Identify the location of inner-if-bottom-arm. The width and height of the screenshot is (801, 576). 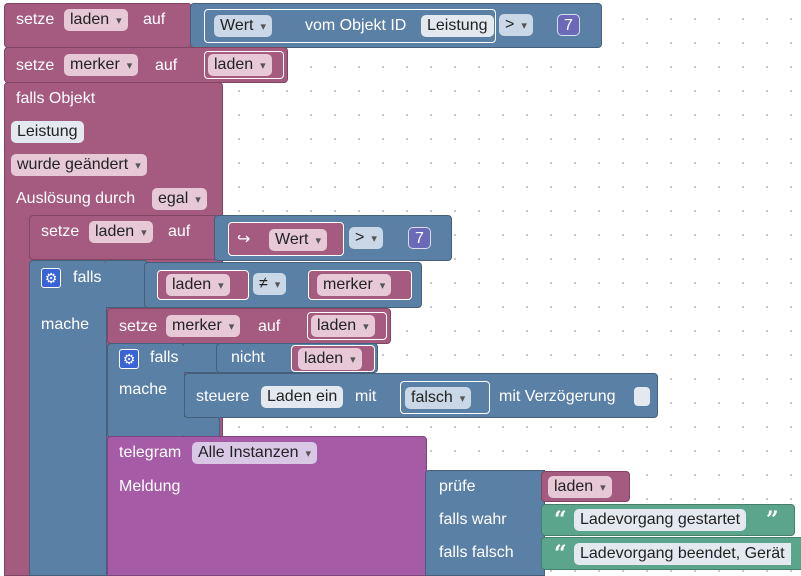
(202, 427).